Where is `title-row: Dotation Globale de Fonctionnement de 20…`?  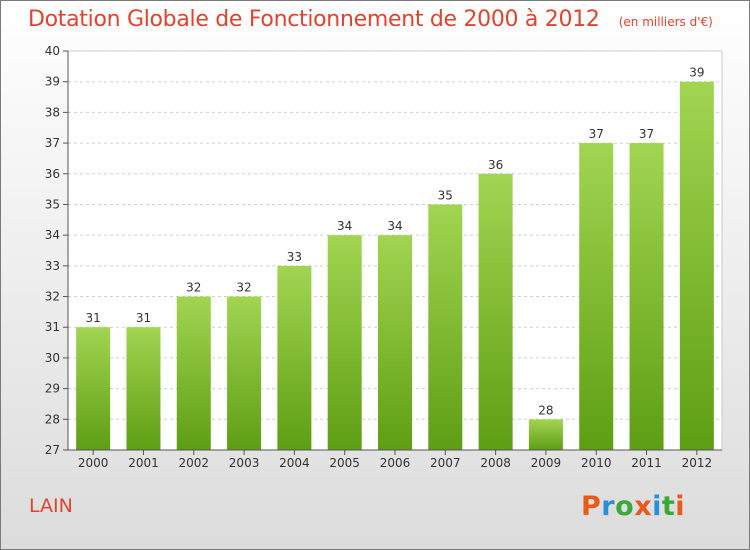 title-row: Dotation Globale de Fonctionnement de 20… is located at coordinates (370, 19).